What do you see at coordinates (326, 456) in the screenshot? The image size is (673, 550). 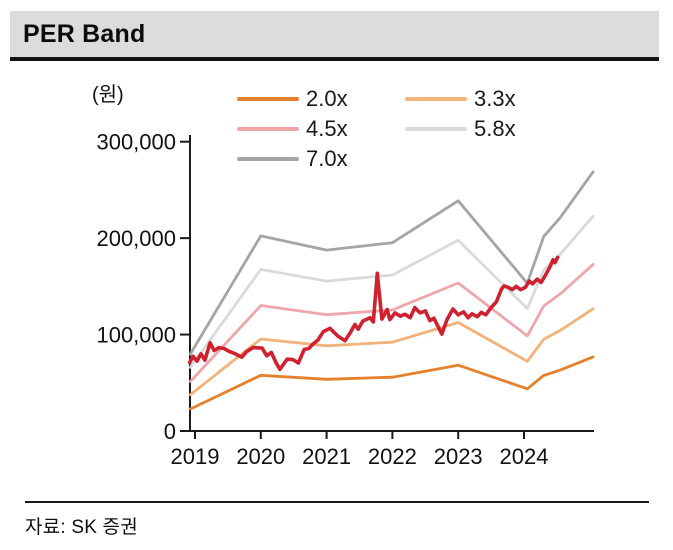 I see `x-axis-tick-label: 2021` at bounding box center [326, 456].